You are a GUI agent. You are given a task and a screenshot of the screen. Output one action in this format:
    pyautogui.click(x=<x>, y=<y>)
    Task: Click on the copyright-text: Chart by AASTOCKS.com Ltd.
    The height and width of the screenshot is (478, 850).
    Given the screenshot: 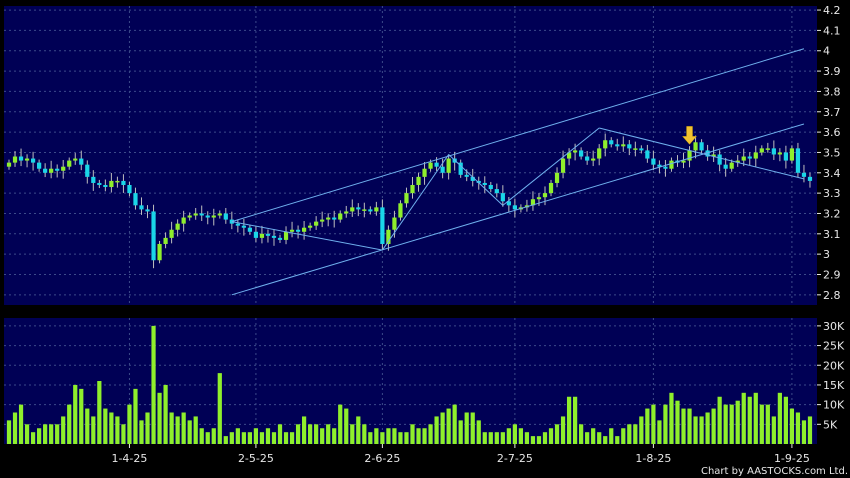 What is the action you would take?
    pyautogui.click(x=774, y=471)
    